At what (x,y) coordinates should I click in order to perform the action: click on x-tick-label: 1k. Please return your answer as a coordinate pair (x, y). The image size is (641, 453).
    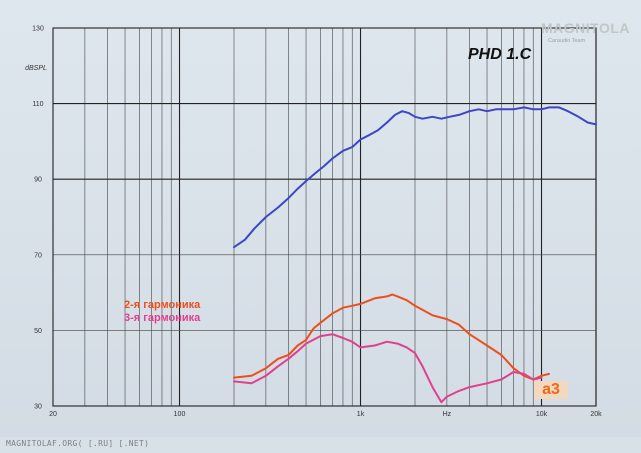
    Looking at the image, I should click on (361, 414).